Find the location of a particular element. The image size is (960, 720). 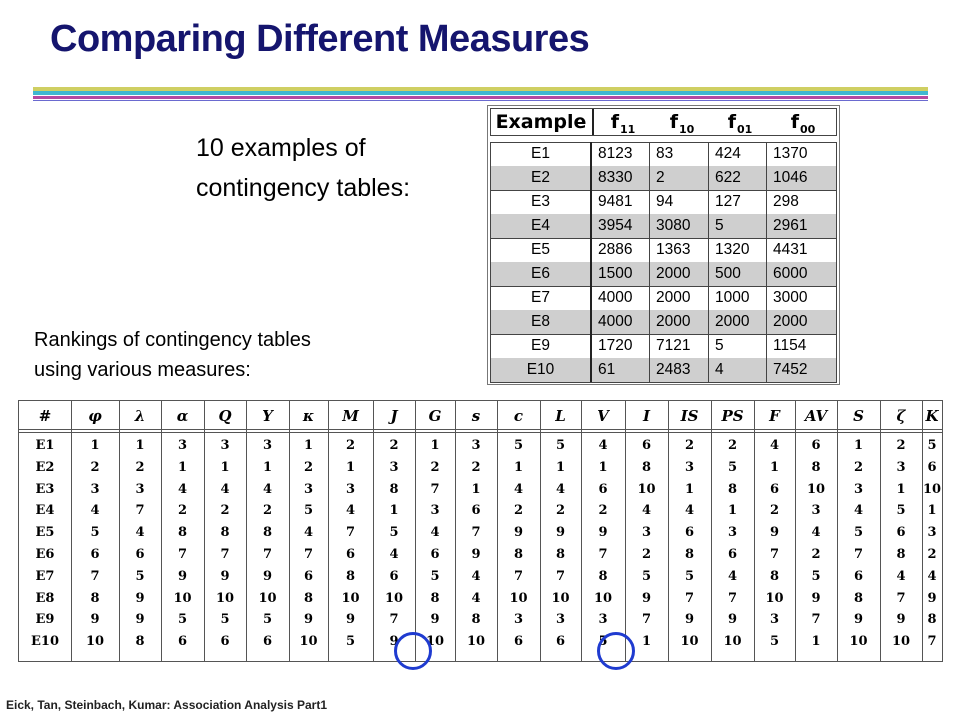

rankings-header-cell: F is located at coordinates (774, 416).